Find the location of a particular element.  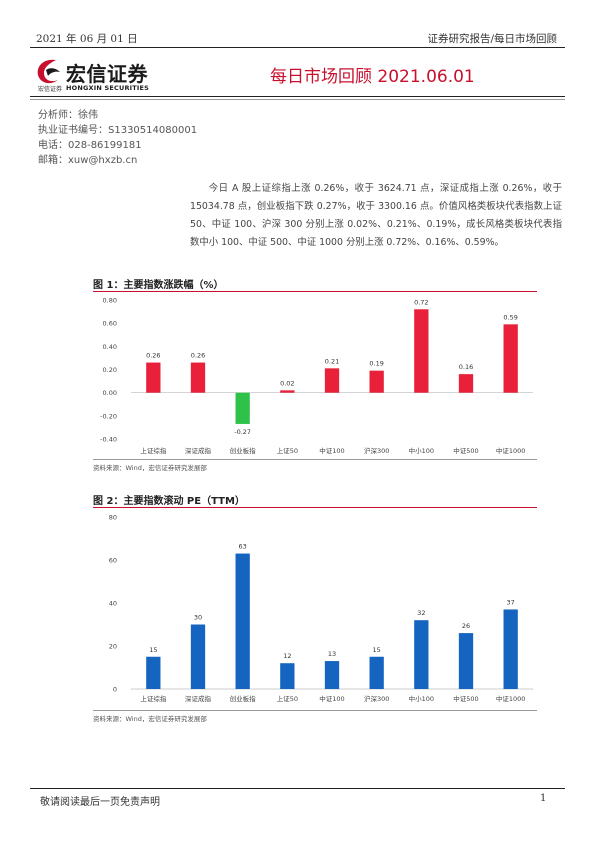

y-tick-label: 80 is located at coordinates (113, 518).